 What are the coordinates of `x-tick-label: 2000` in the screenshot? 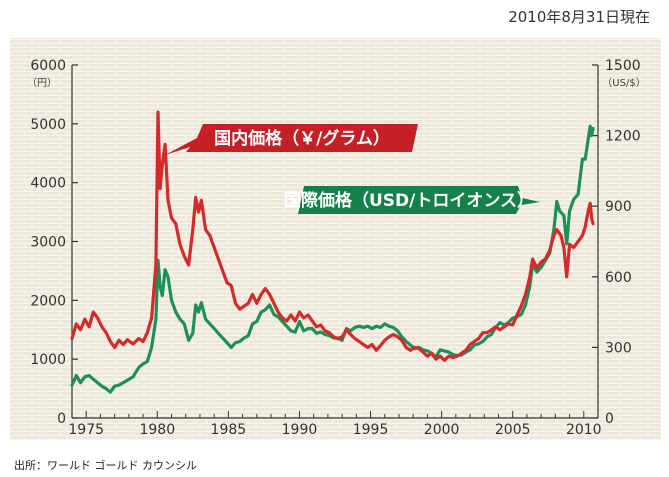 It's located at (442, 430).